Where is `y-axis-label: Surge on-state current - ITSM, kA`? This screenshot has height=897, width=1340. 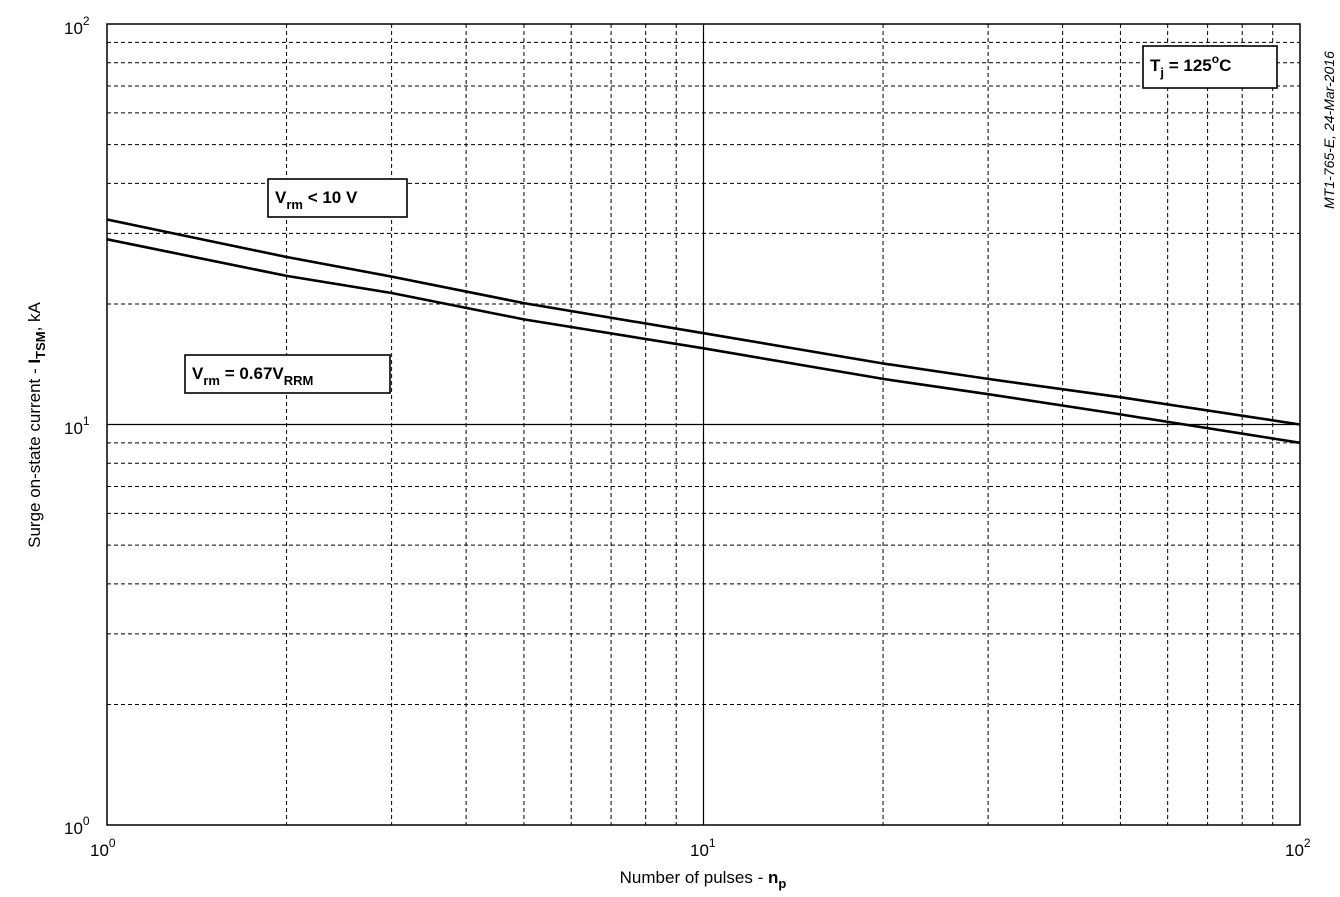 y-axis-label: Surge on-state current - ITSM, kA is located at coordinates (36, 424).